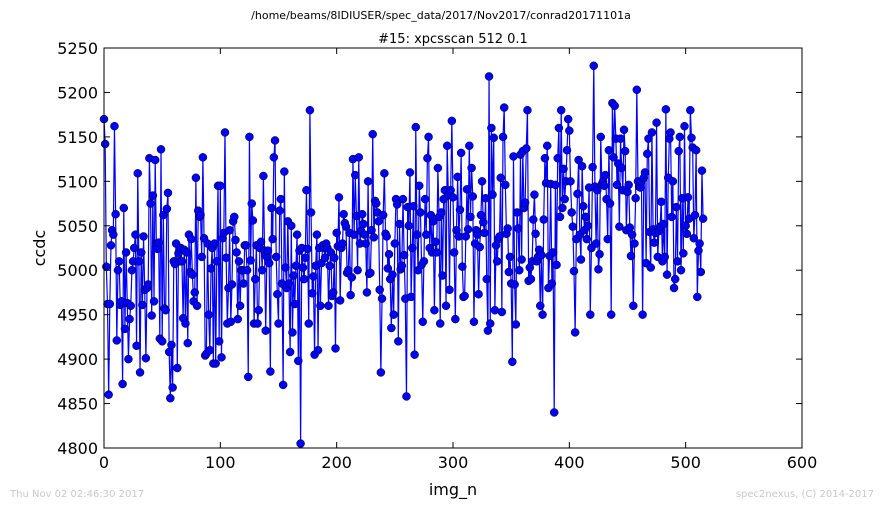 The height and width of the screenshot is (509, 884). What do you see at coordinates (458, 462) in the screenshot?
I see `x-tick-labels: 0 100 200 300 400 500 600` at bounding box center [458, 462].